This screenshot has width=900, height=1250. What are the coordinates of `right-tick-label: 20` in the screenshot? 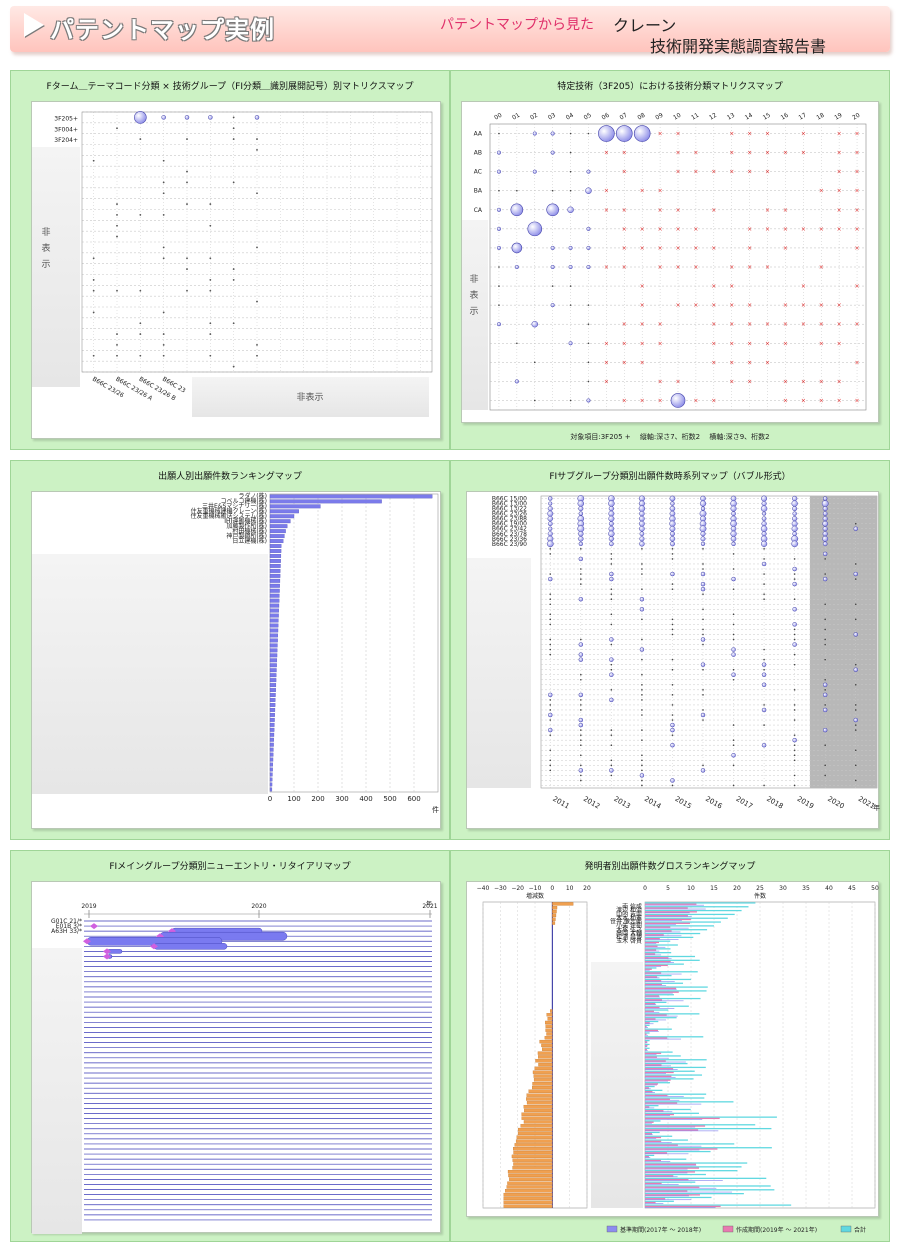 It's located at (737, 888).